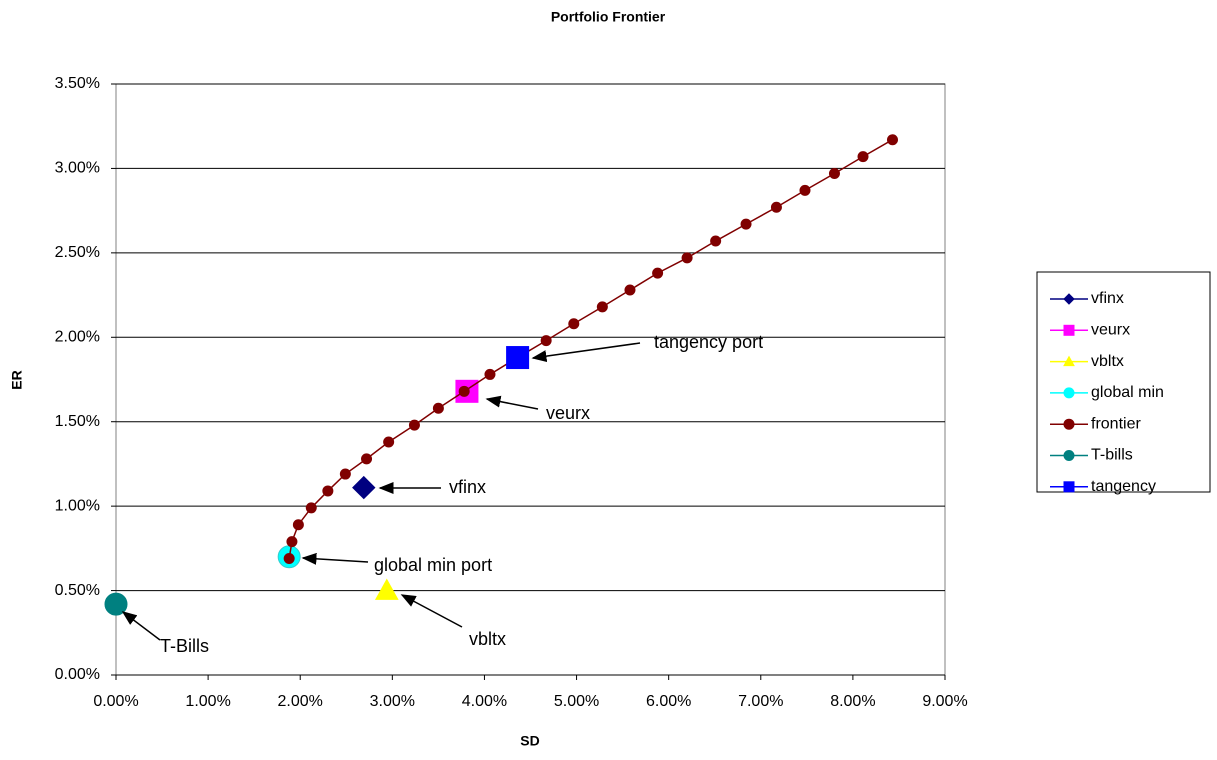 The width and height of the screenshot is (1217, 760). What do you see at coordinates (708, 342) in the screenshot?
I see `annotation: tangency port` at bounding box center [708, 342].